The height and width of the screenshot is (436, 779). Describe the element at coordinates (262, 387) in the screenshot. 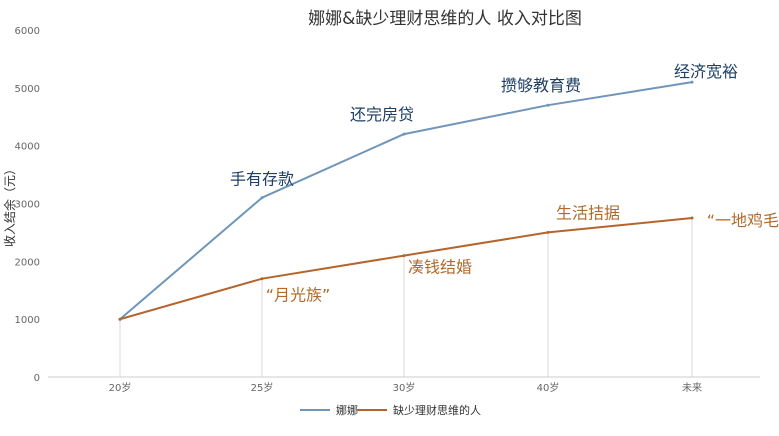

I see `x-tick-label: 25岁` at that location.